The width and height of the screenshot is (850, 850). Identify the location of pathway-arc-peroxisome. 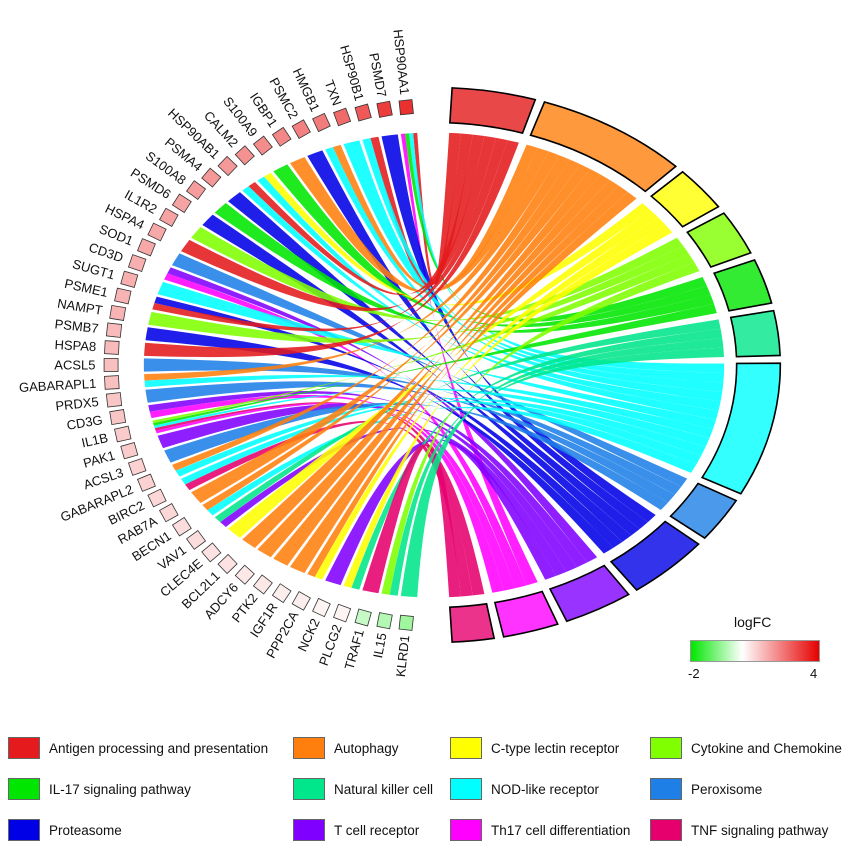
(703, 511).